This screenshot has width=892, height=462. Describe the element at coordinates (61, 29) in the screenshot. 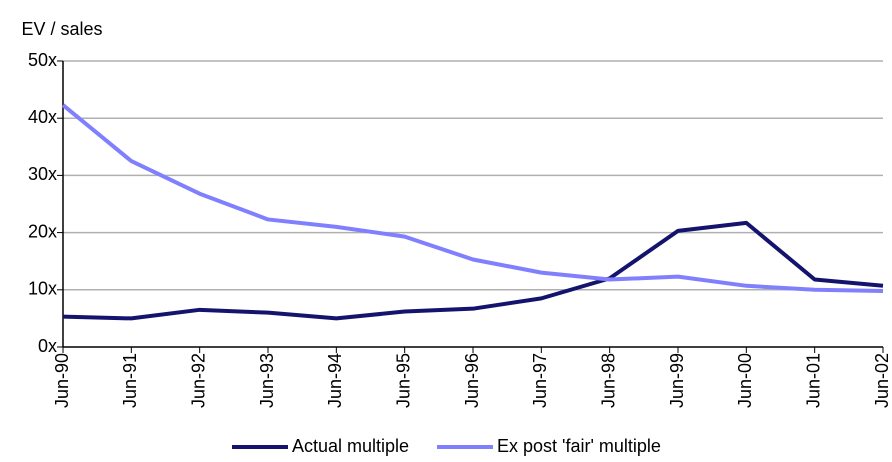

I see `y-axis-label: EV / sales` at that location.